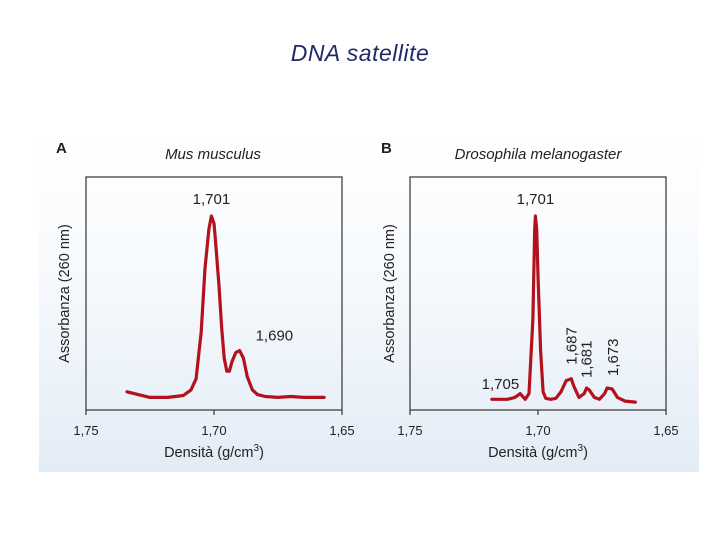  What do you see at coordinates (360, 53) in the screenshot?
I see `slide-title: DNA satellite` at bounding box center [360, 53].